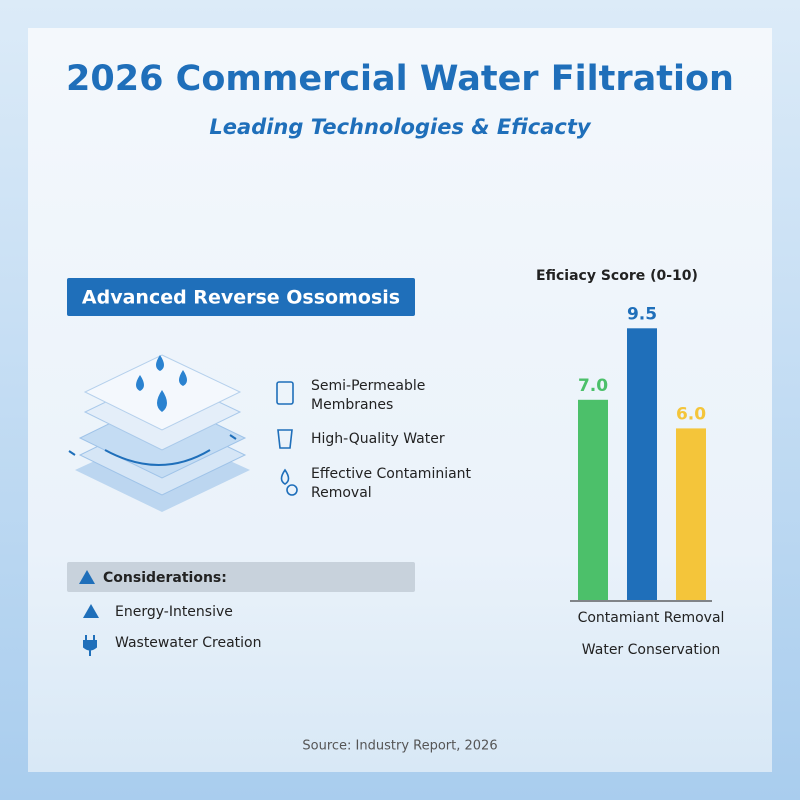 This screenshot has height=800, width=800. I want to click on feature: Effective Contaminiant Removal, so click(391, 483).